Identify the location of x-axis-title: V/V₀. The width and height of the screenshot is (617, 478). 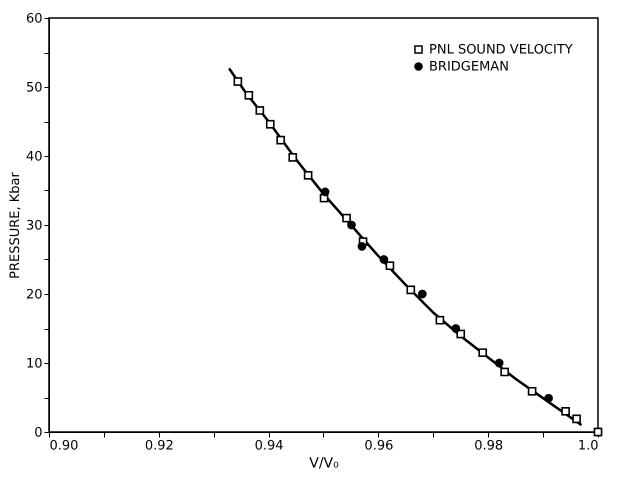
(324, 464).